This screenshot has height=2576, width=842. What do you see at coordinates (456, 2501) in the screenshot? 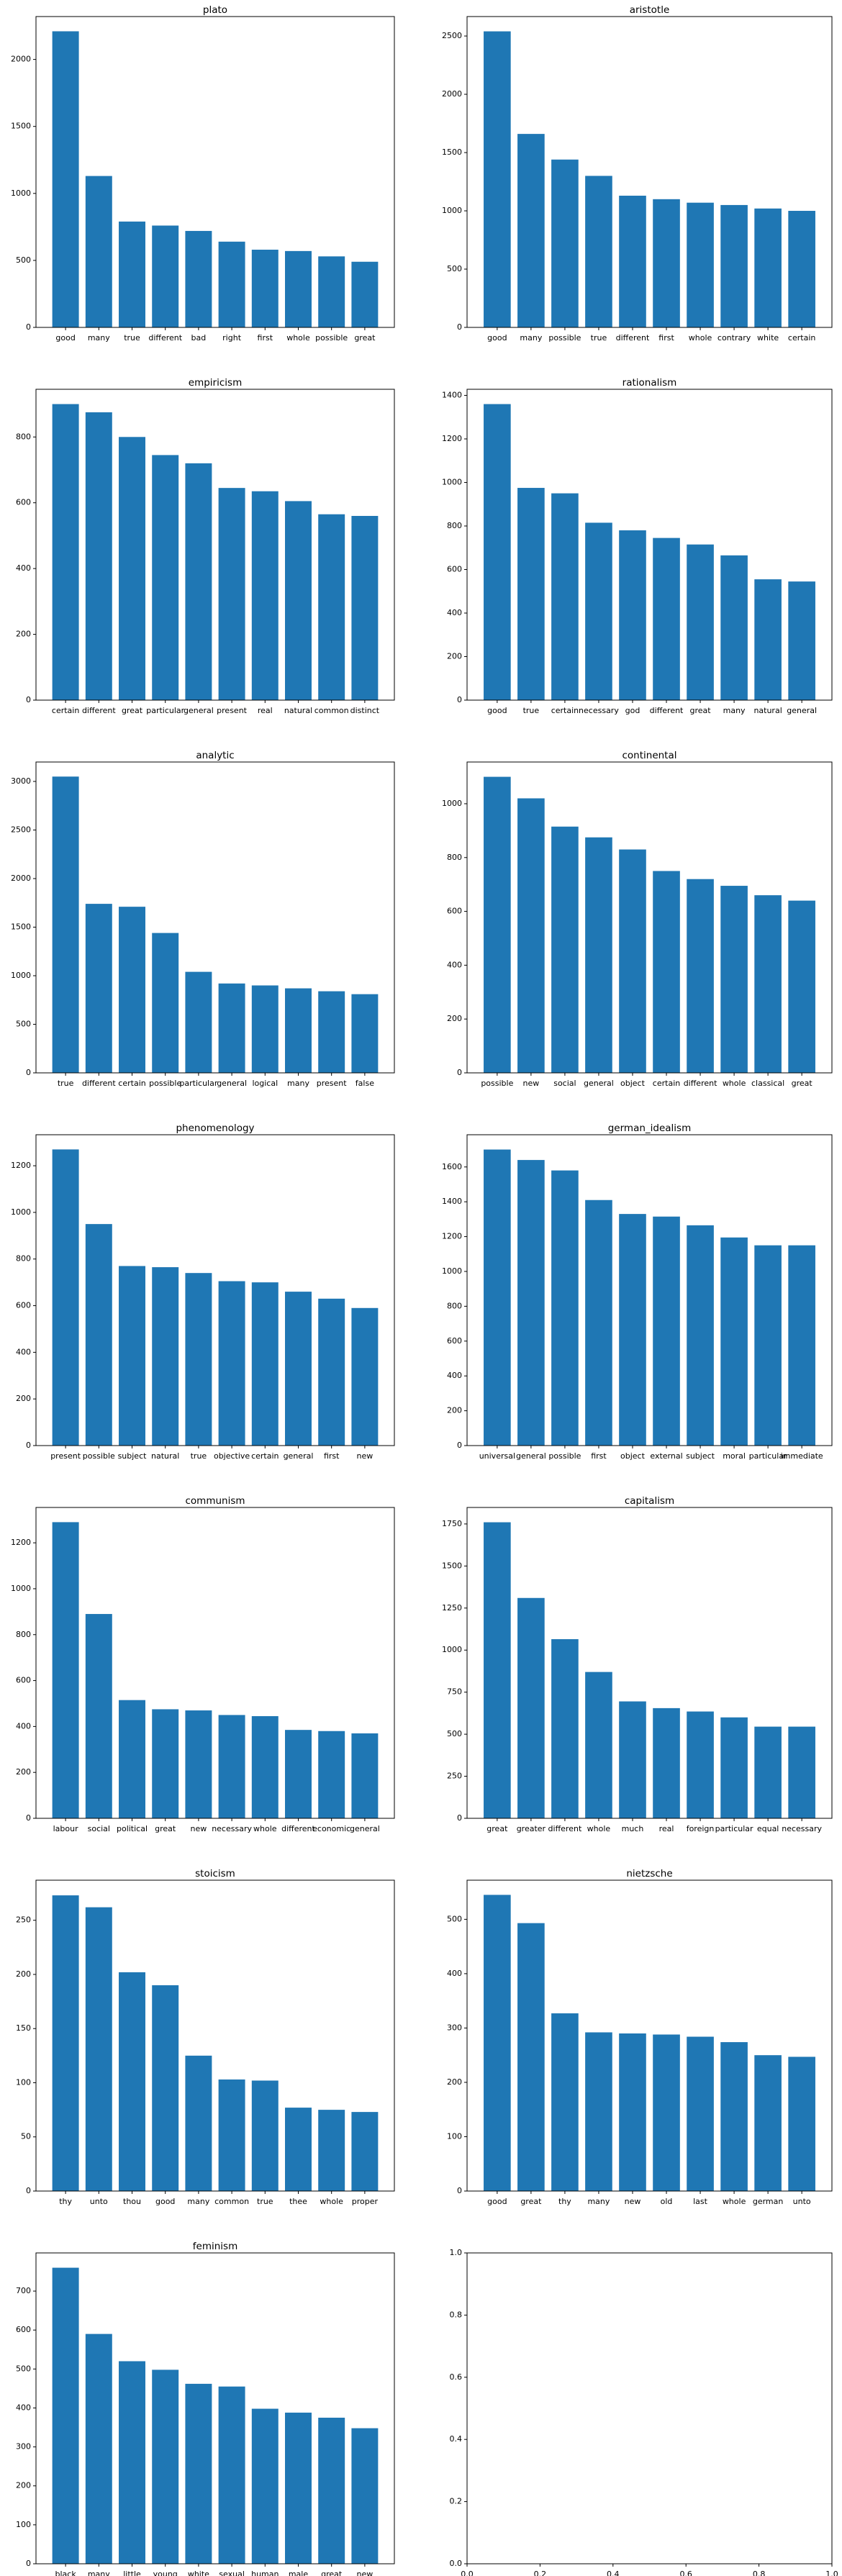
I see `y-tick-label: 0.2` at bounding box center [456, 2501].